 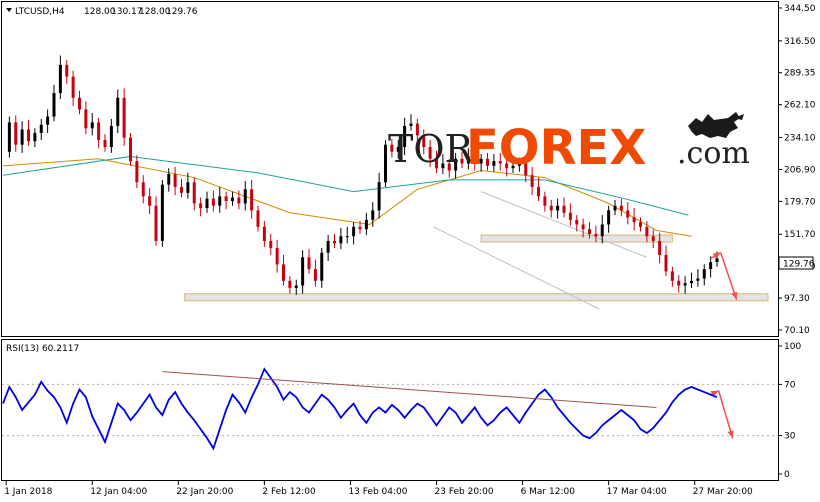 I want to click on rsi-tick-label: 0, so click(x=787, y=475).